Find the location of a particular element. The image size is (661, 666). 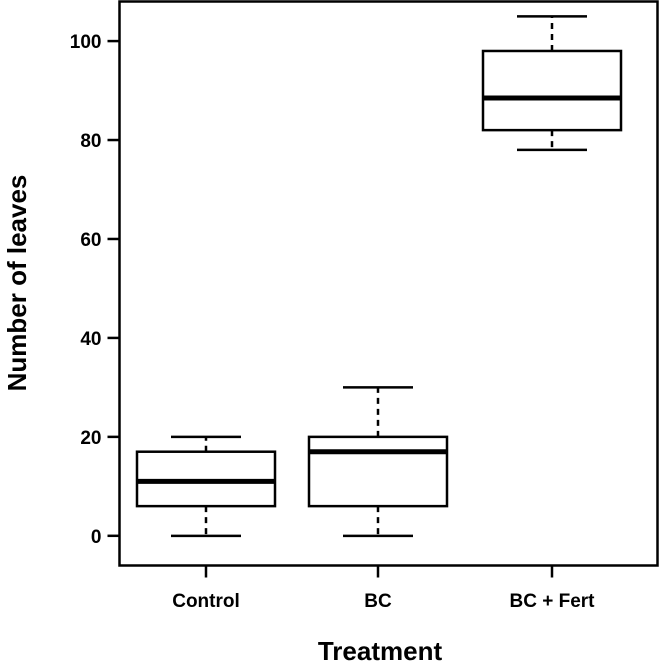

y-tick-label: 60 is located at coordinates (90, 240).